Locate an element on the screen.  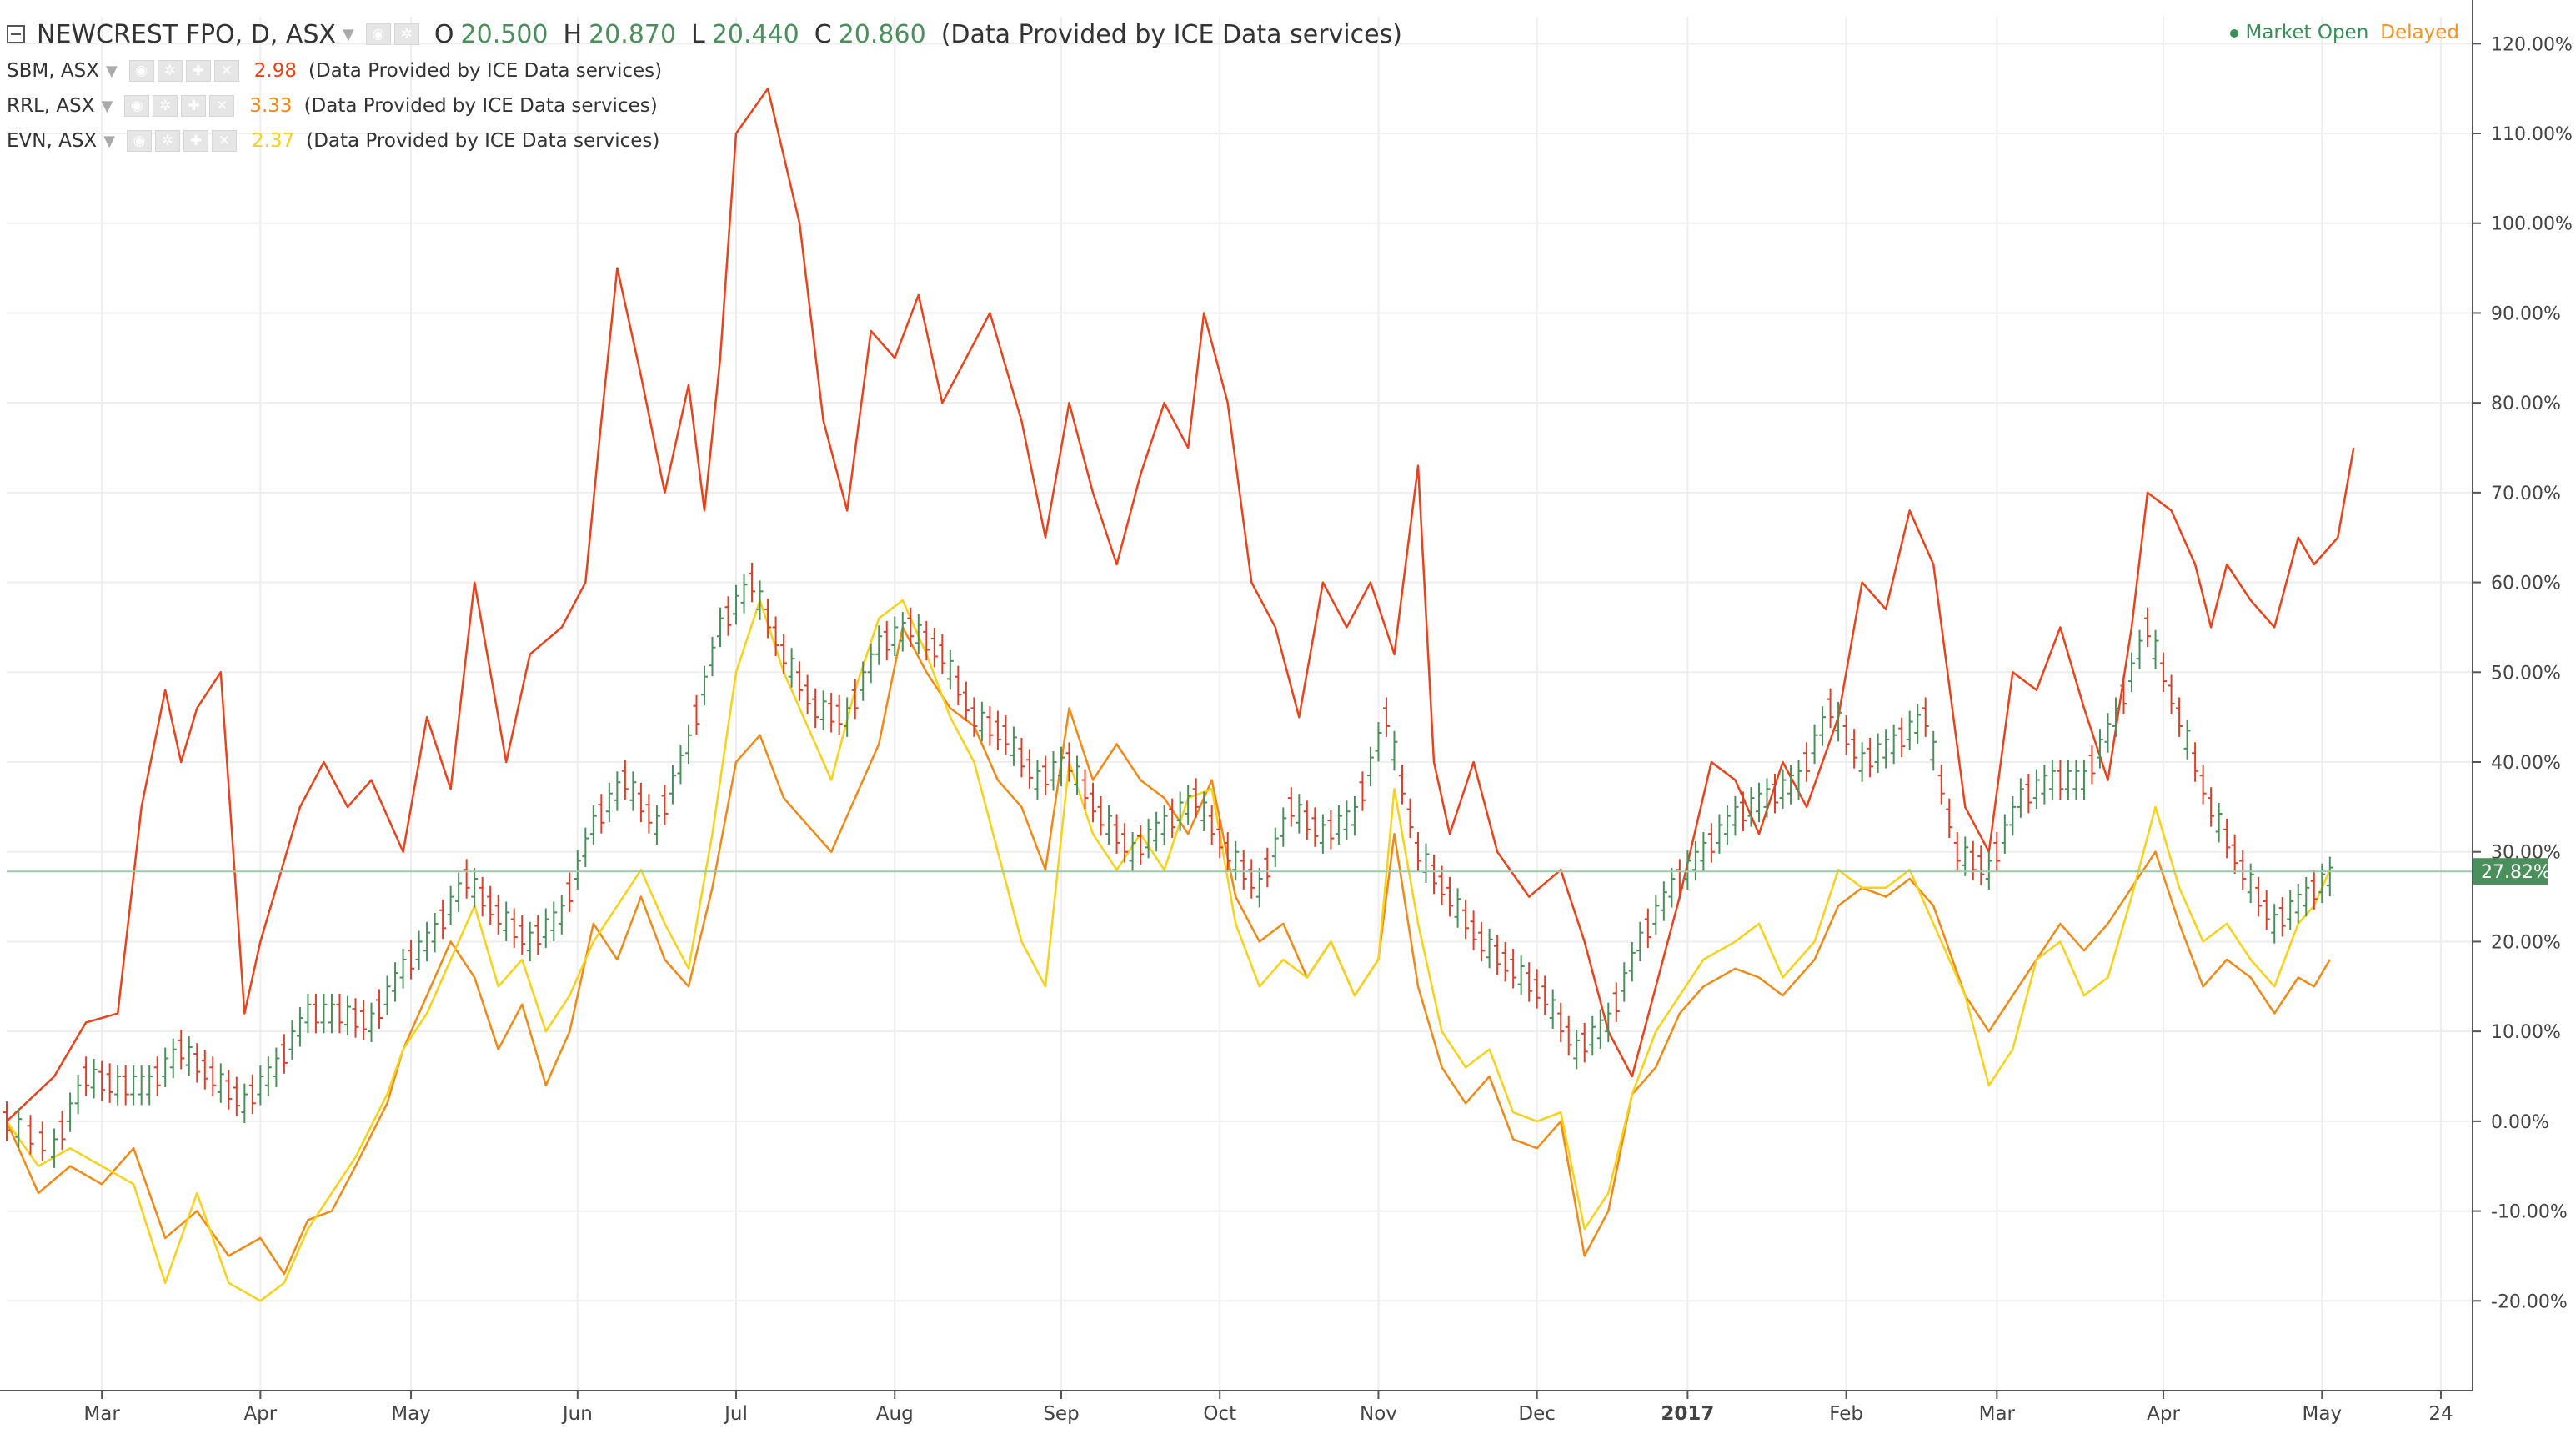
x-tick-label: 24 is located at coordinates (2440, 1414).